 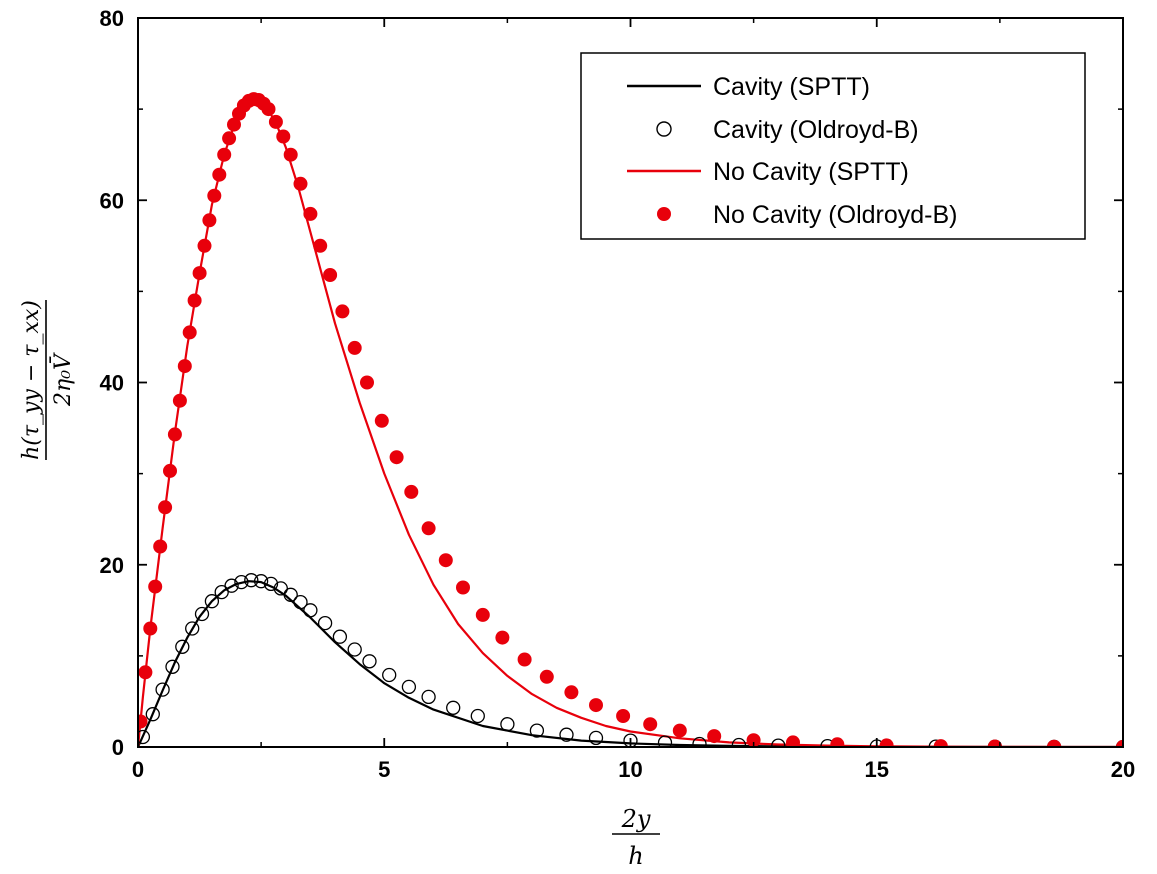 What do you see at coordinates (384, 769) in the screenshot?
I see `x-tick-label: 5` at bounding box center [384, 769].